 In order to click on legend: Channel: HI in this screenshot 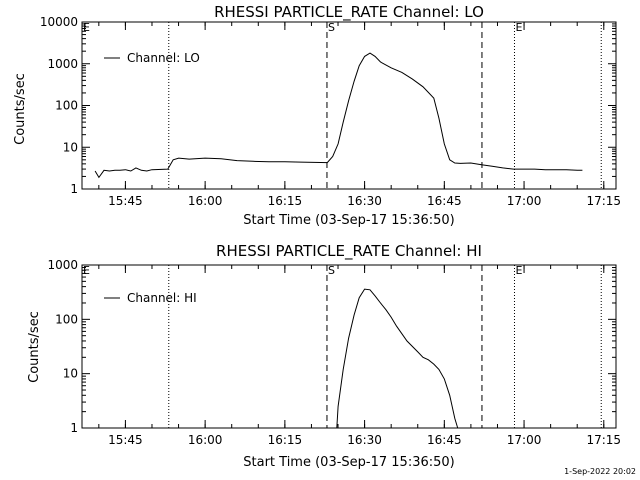, I will do `click(150, 298)`.